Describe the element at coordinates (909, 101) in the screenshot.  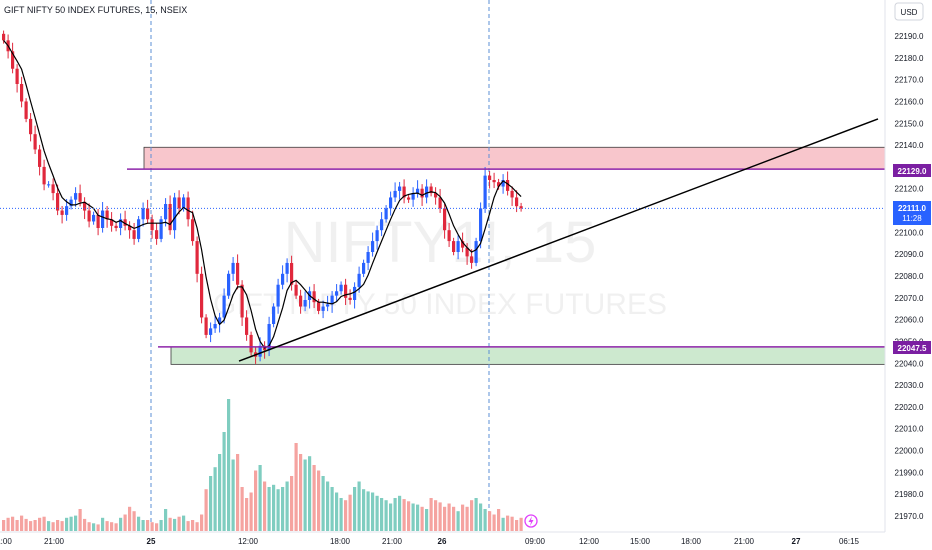
I see `y-tick-label: 22160.0` at that location.